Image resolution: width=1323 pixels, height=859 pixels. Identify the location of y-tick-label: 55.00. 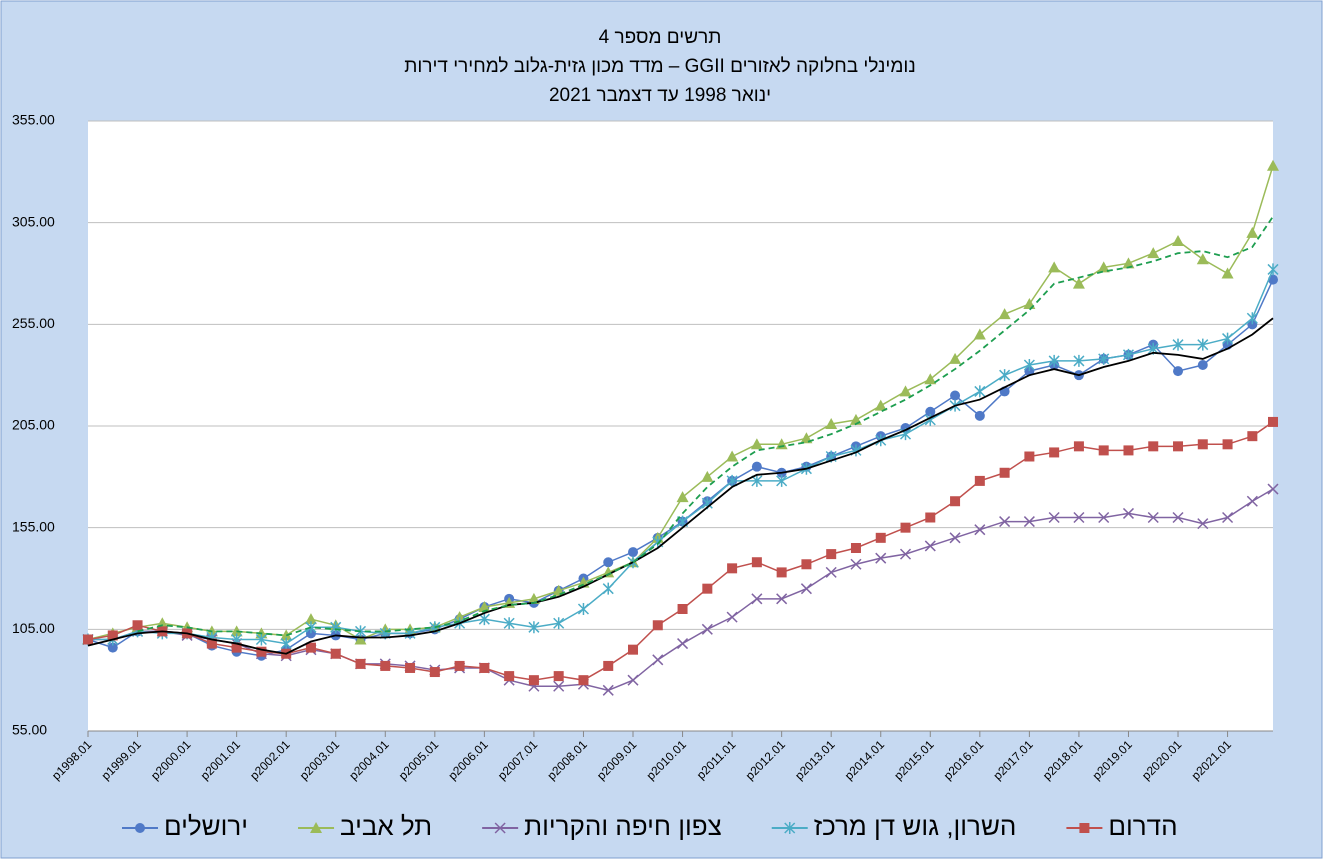
(29, 730).